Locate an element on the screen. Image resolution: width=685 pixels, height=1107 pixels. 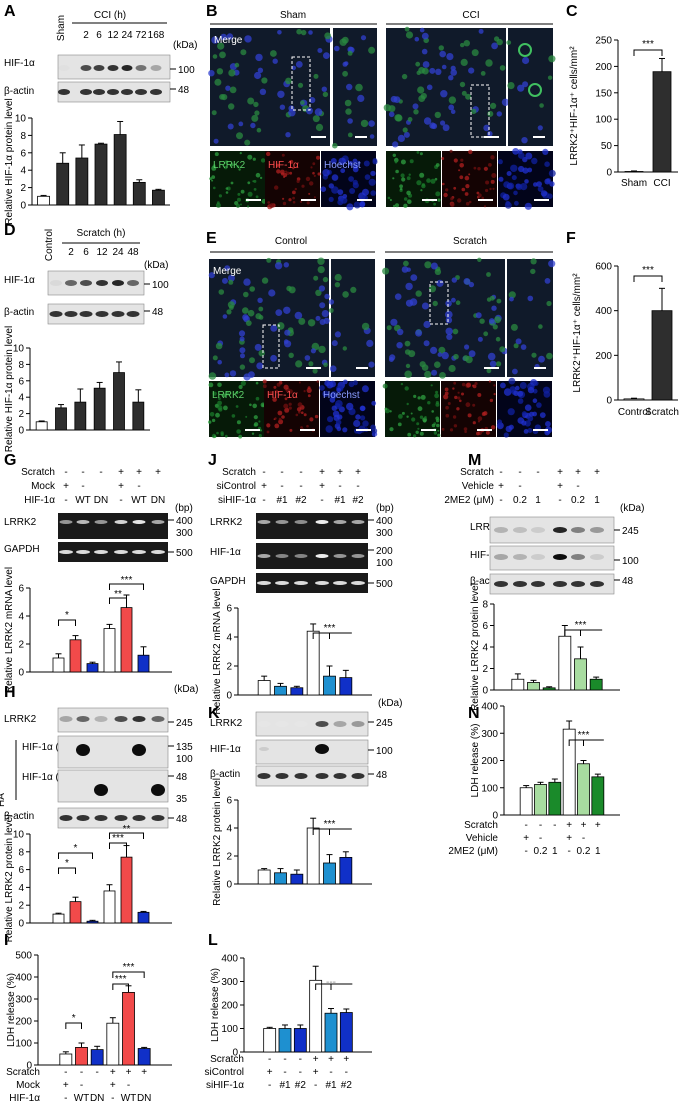
scale-bar is located at coordinates (313, 368).